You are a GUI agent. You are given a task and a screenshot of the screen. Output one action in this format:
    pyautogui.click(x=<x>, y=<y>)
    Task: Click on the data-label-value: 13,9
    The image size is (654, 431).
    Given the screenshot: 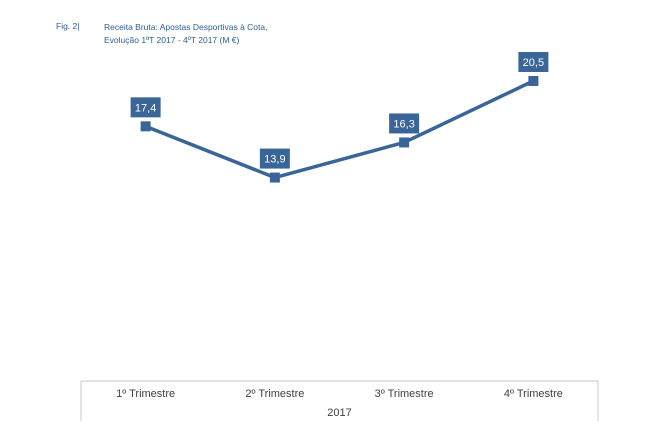 What is the action you would take?
    pyautogui.click(x=274, y=160)
    